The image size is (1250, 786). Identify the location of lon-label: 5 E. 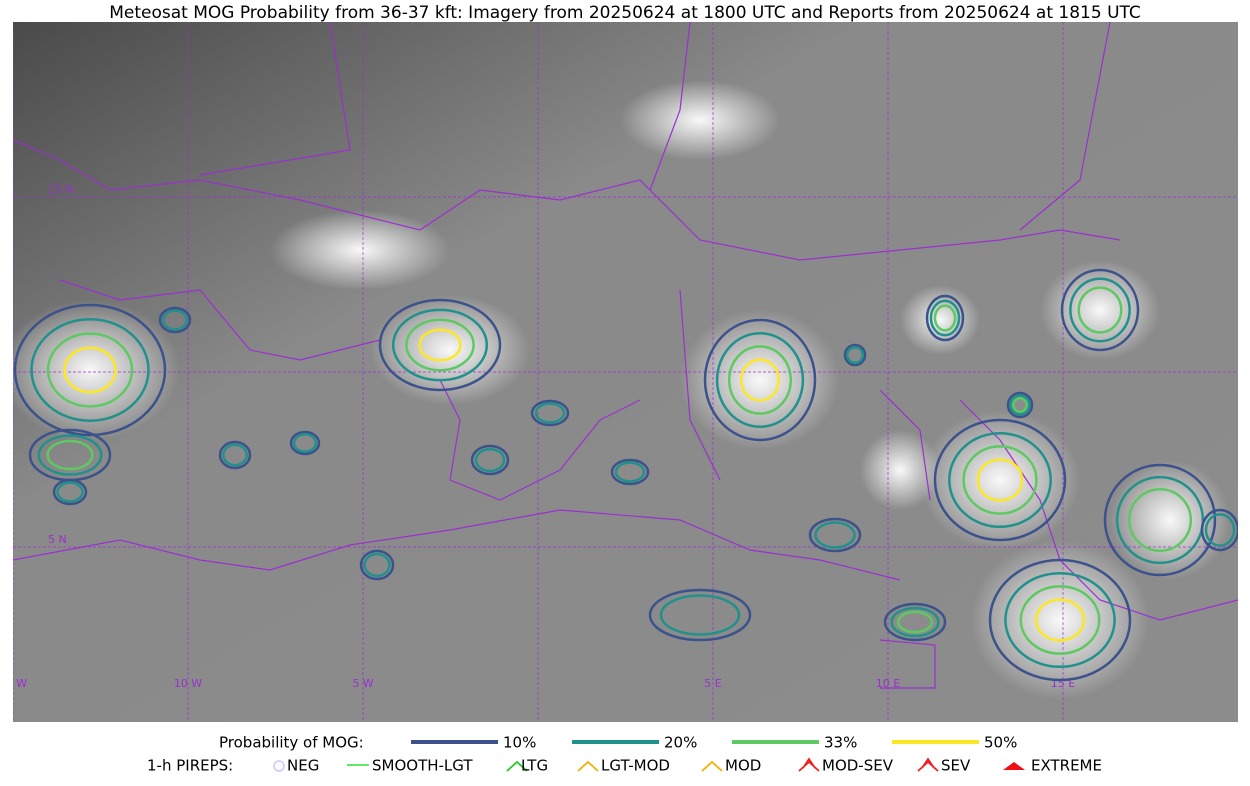
(712, 683).